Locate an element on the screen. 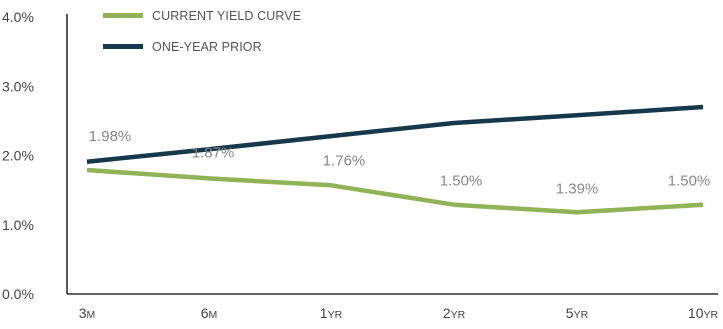 This screenshot has width=723, height=329. chart-legend: CURRENT YIELD CURVE ONE-YEAR PRIOR is located at coordinates (202, 37).